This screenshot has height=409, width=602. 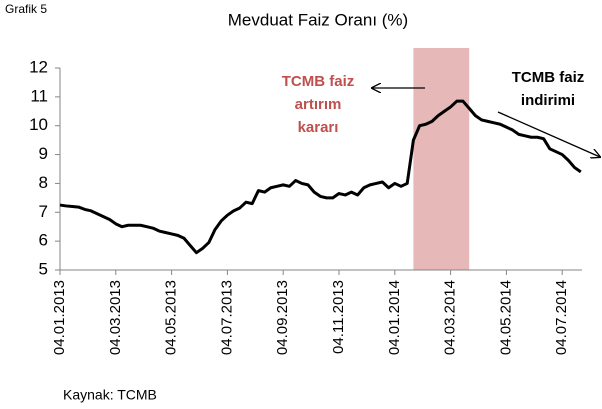 What do you see at coordinates (59, 317) in the screenshot?
I see `x-tick-label: 04.01.2013` at bounding box center [59, 317].